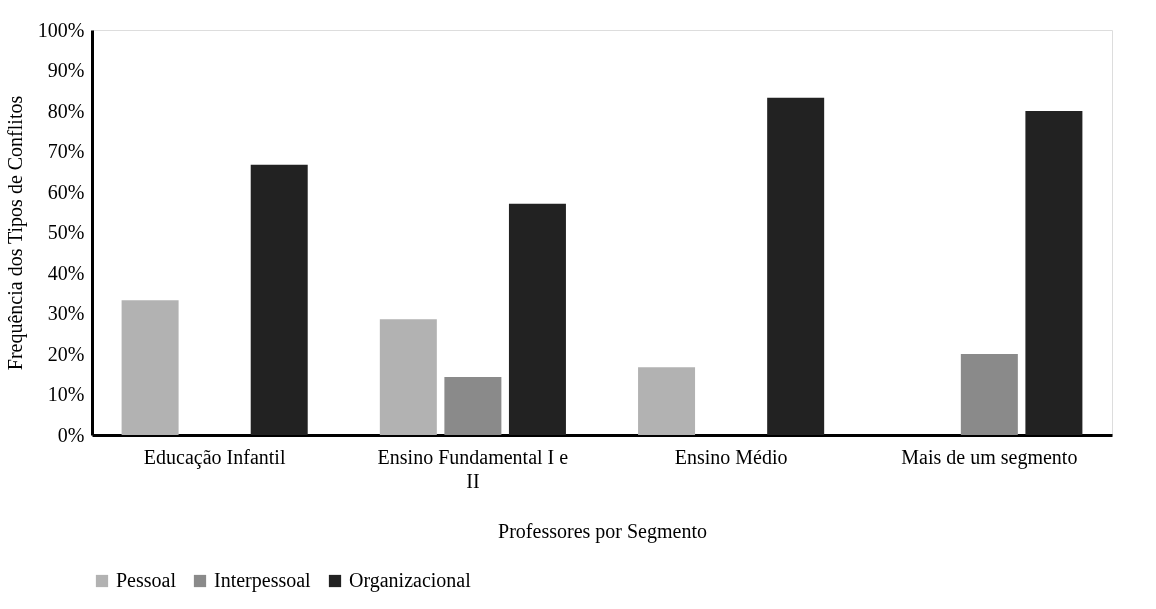 This screenshot has height=609, width=1156. What do you see at coordinates (410, 580) in the screenshot?
I see `legend-label: Organizacional` at bounding box center [410, 580].